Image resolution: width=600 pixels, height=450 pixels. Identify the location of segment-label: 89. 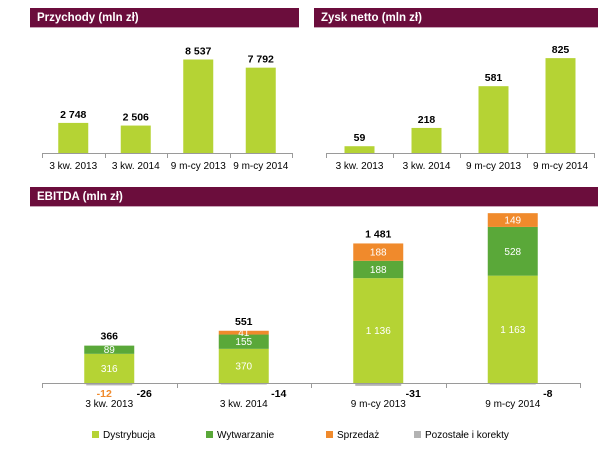
(110, 350).